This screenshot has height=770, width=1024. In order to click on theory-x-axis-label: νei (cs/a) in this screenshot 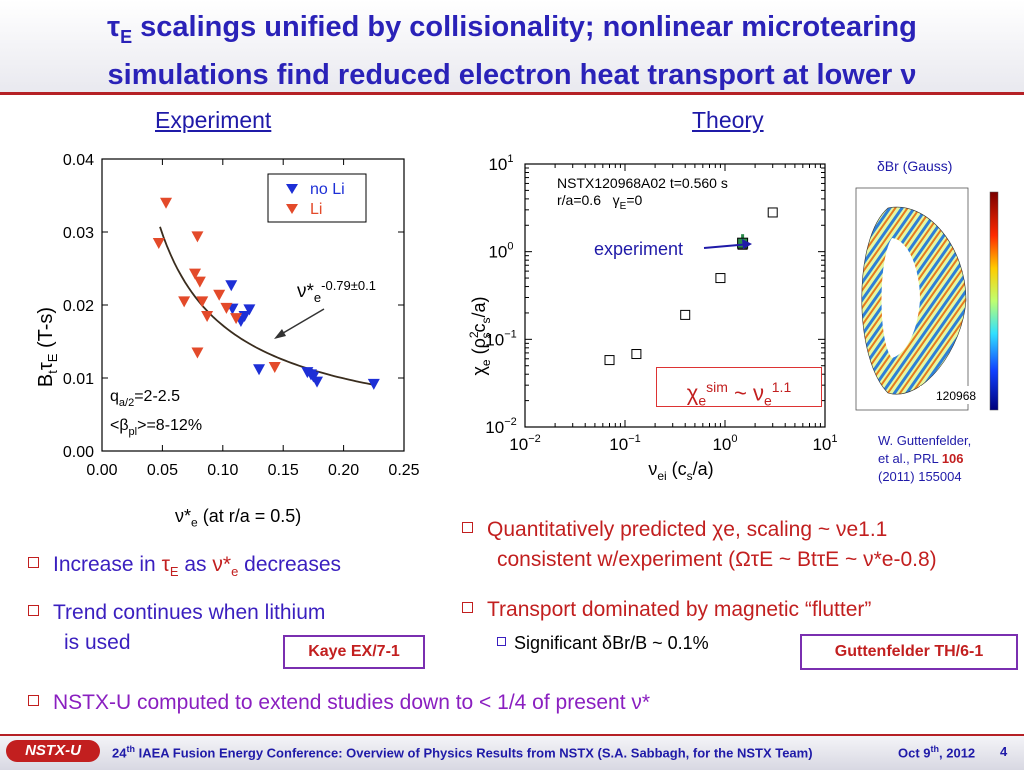, I will do `click(680, 471)`.